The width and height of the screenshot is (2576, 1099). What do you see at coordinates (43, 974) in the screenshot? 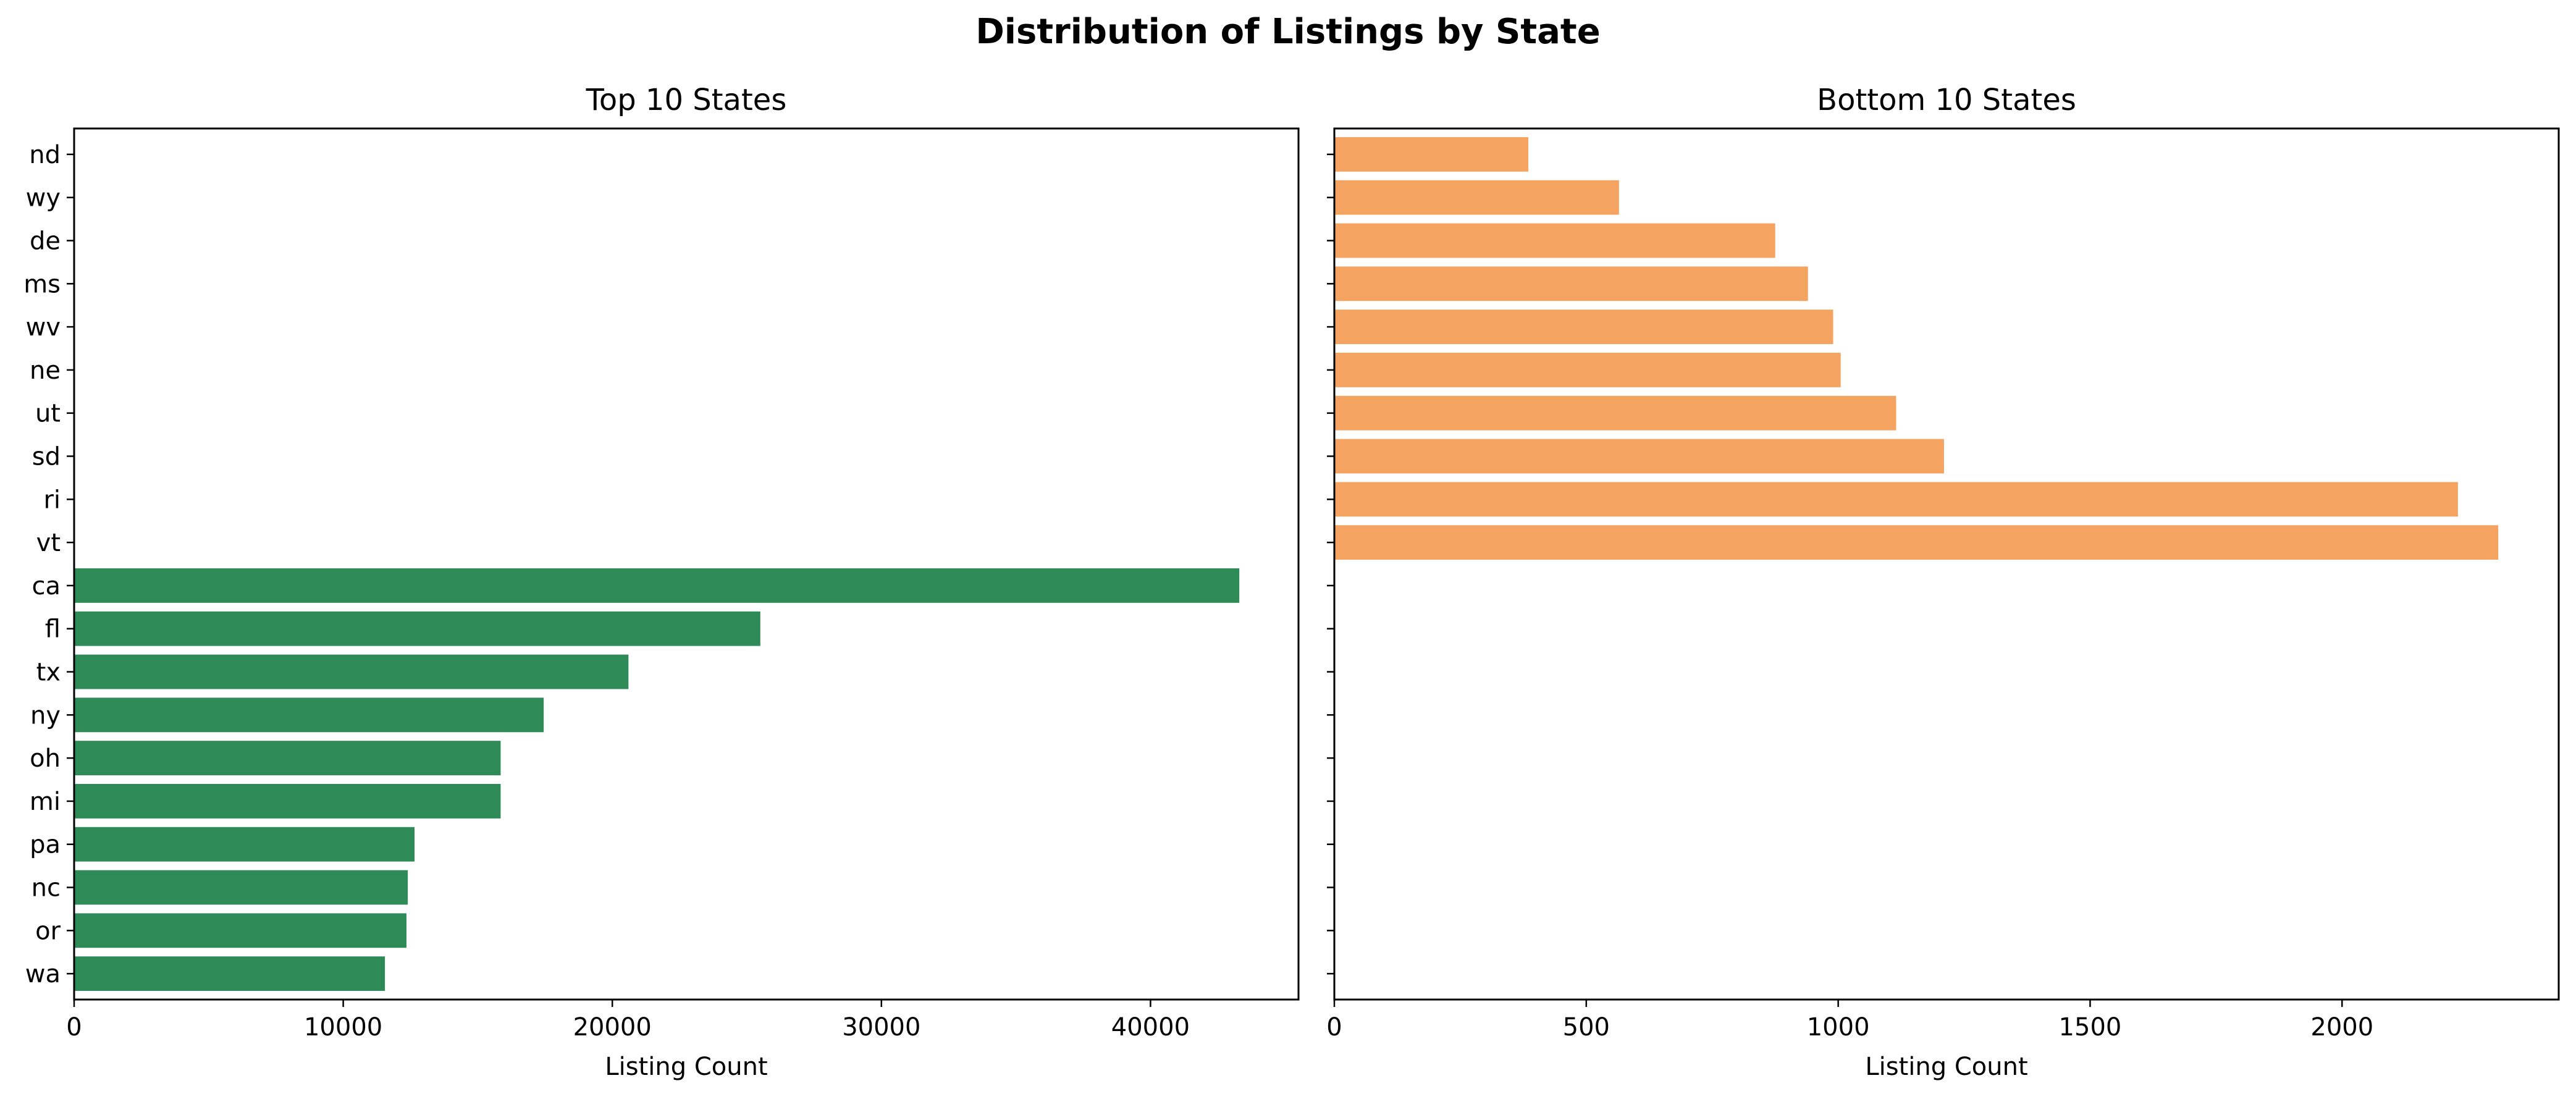
I see `y-tick-label-wa: wa` at bounding box center [43, 974].